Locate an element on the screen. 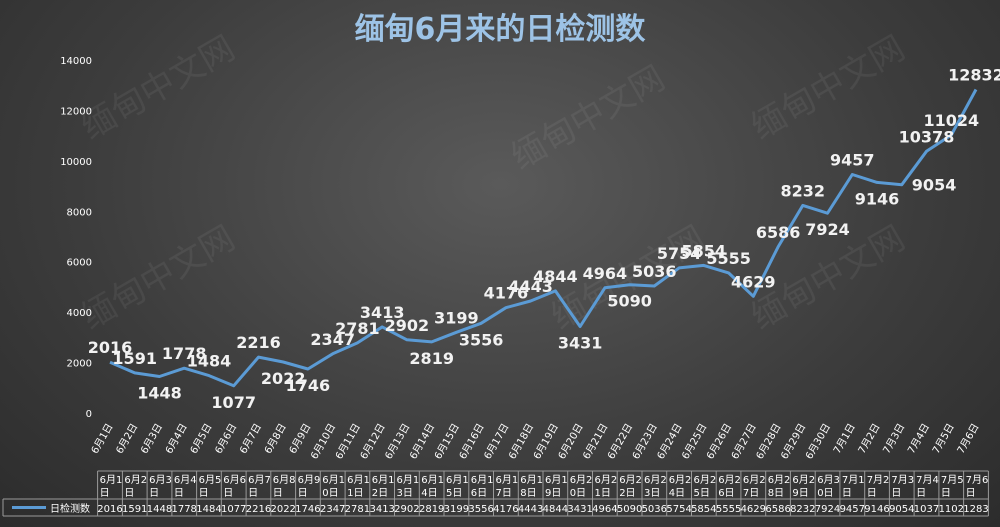 The width and height of the screenshot is (1000, 527). data-label: 4844 is located at coordinates (555, 276).